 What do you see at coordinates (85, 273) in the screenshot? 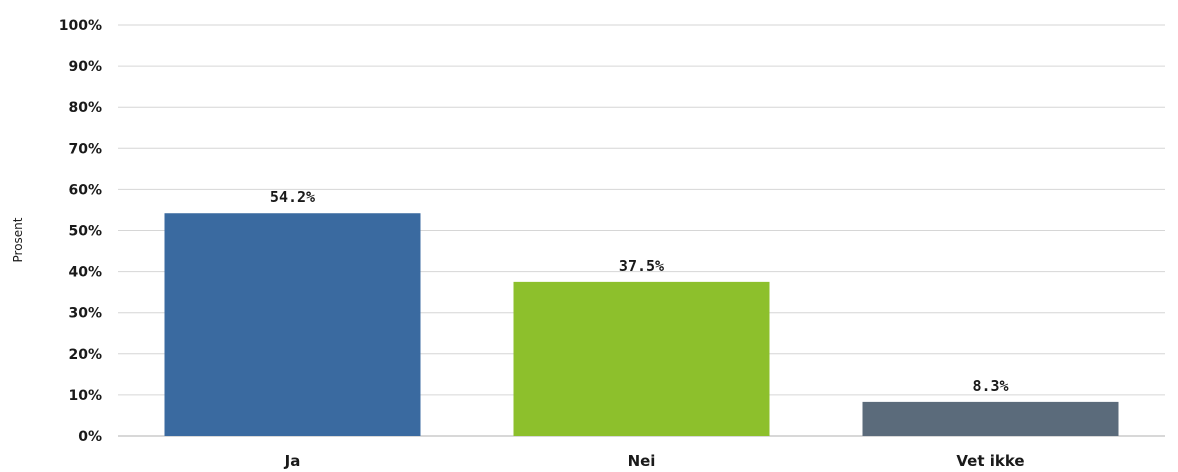
I see `y-tick-label: 40%` at bounding box center [85, 273].